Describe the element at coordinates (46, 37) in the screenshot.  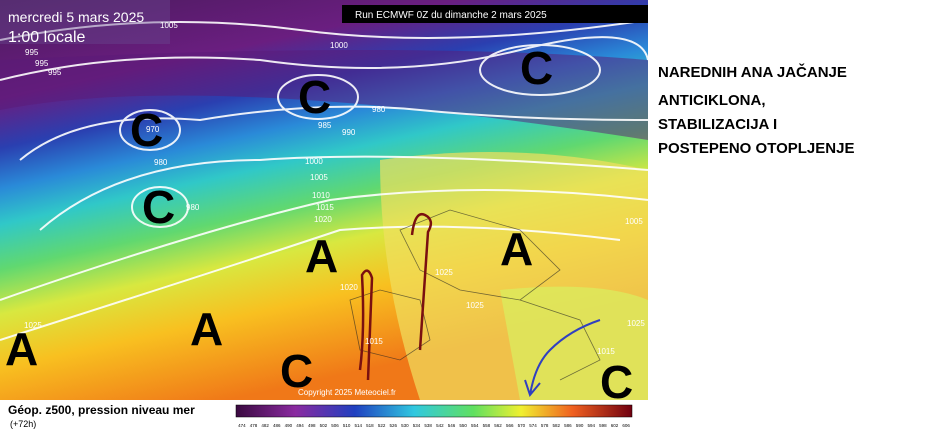
I see `map-time: 1:00 locale` at that location.